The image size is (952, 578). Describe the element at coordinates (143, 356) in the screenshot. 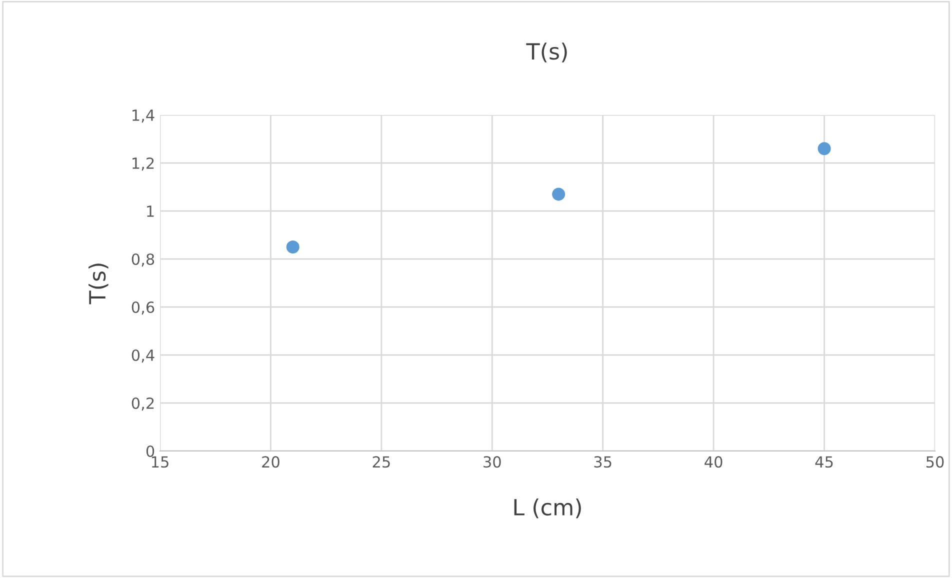

I see `y-tick-label: 0,4` at that location.